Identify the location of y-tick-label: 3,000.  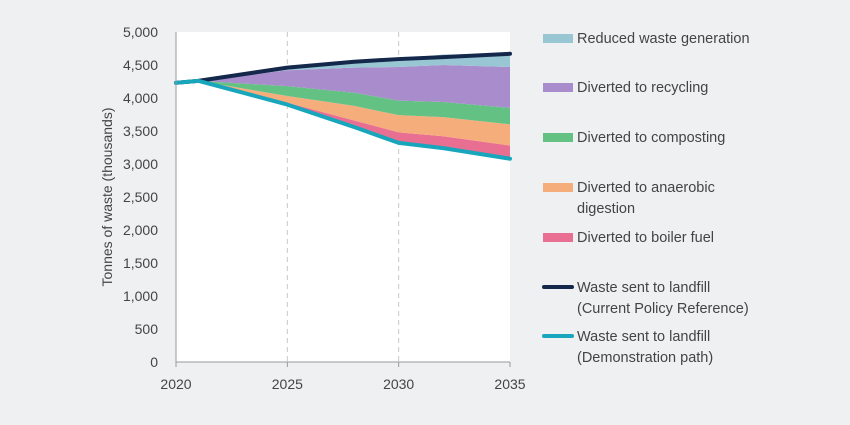
(140, 164).